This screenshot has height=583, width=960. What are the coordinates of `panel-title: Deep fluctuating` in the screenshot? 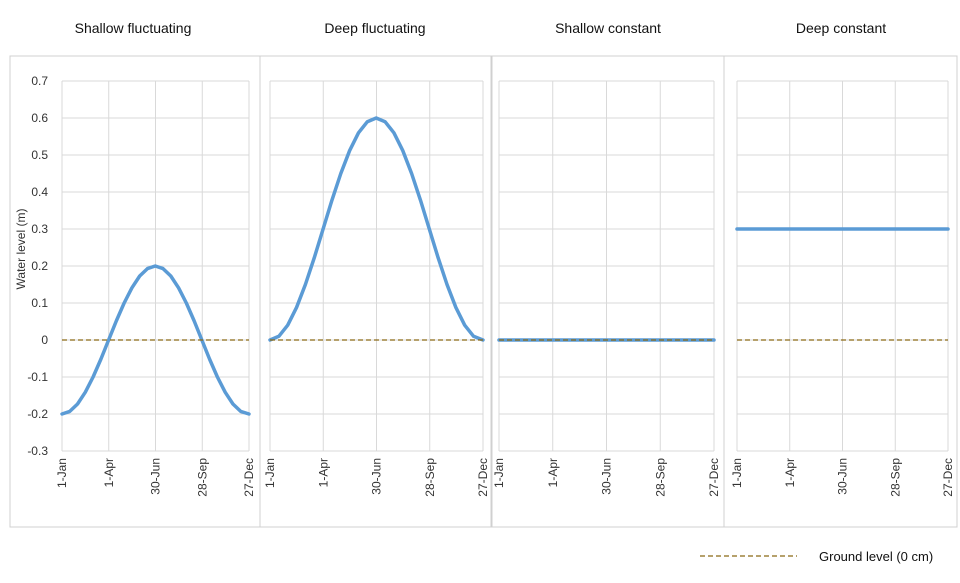 It's located at (374, 28).